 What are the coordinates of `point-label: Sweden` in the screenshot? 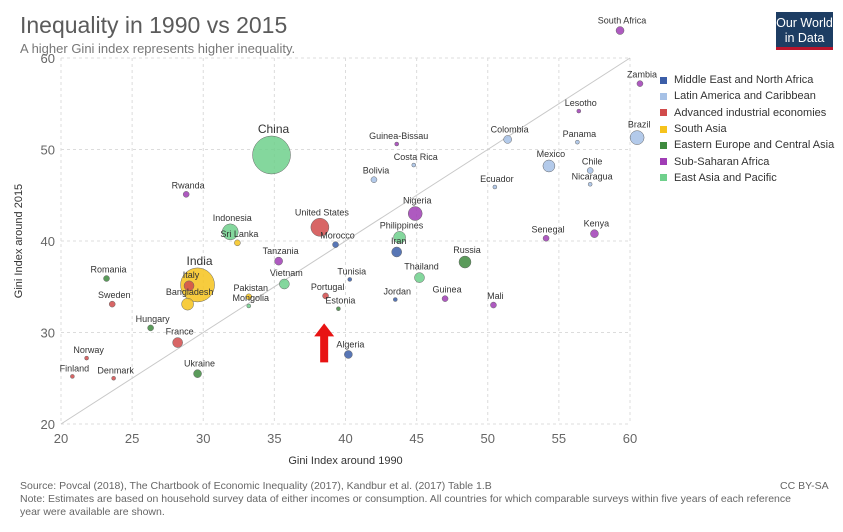 It's located at (114, 295).